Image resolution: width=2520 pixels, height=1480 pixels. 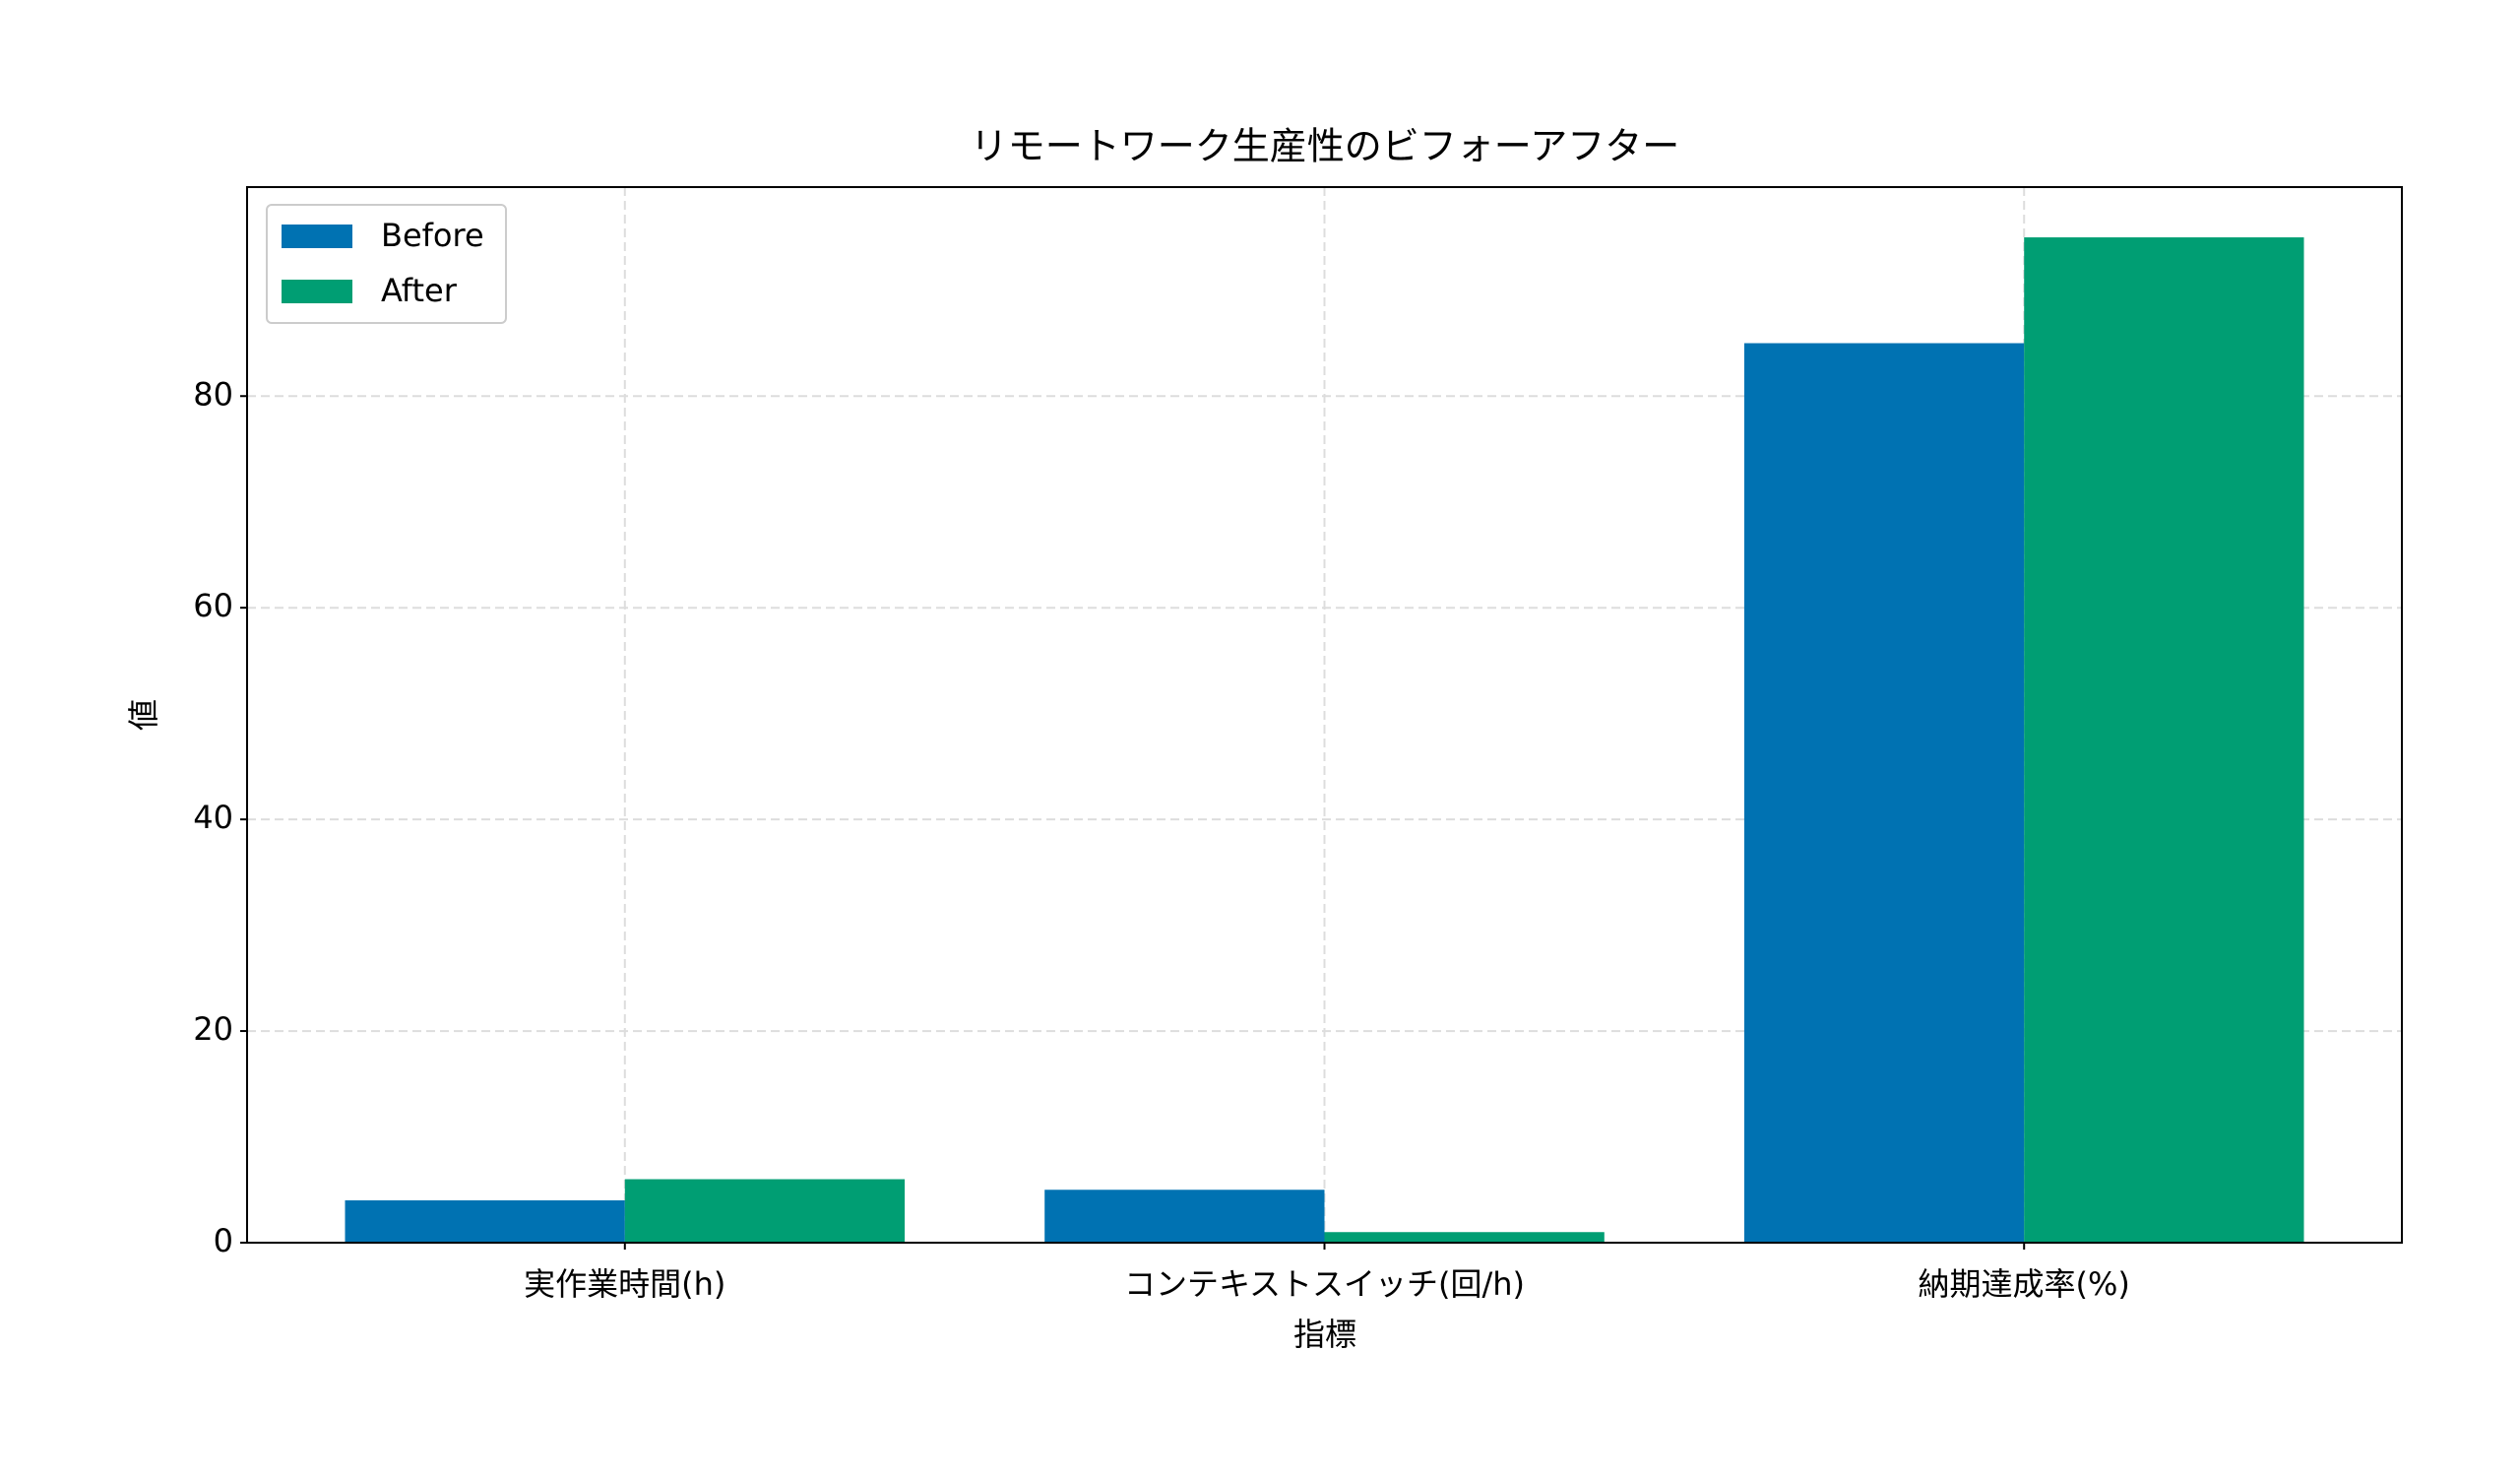 I want to click on y-tick-label: 80, so click(x=213, y=394).